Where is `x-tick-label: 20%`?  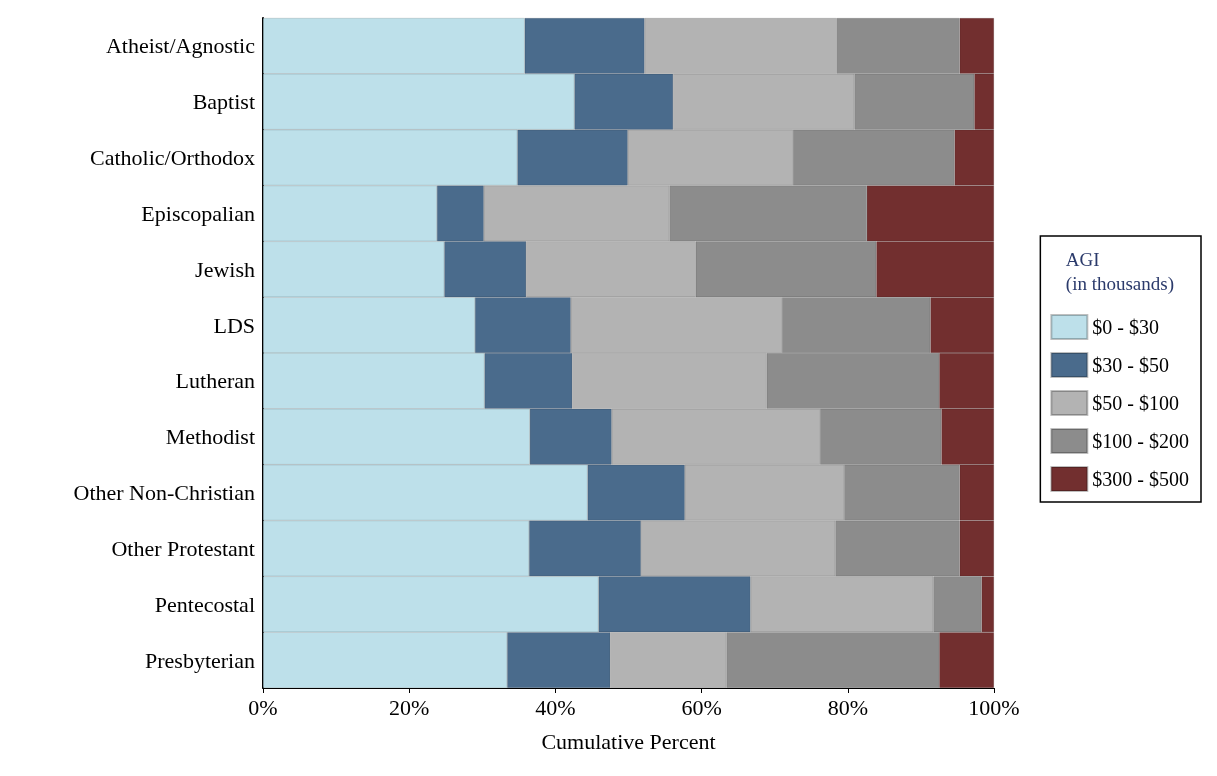
x-tick-label: 20% is located at coordinates (409, 707).